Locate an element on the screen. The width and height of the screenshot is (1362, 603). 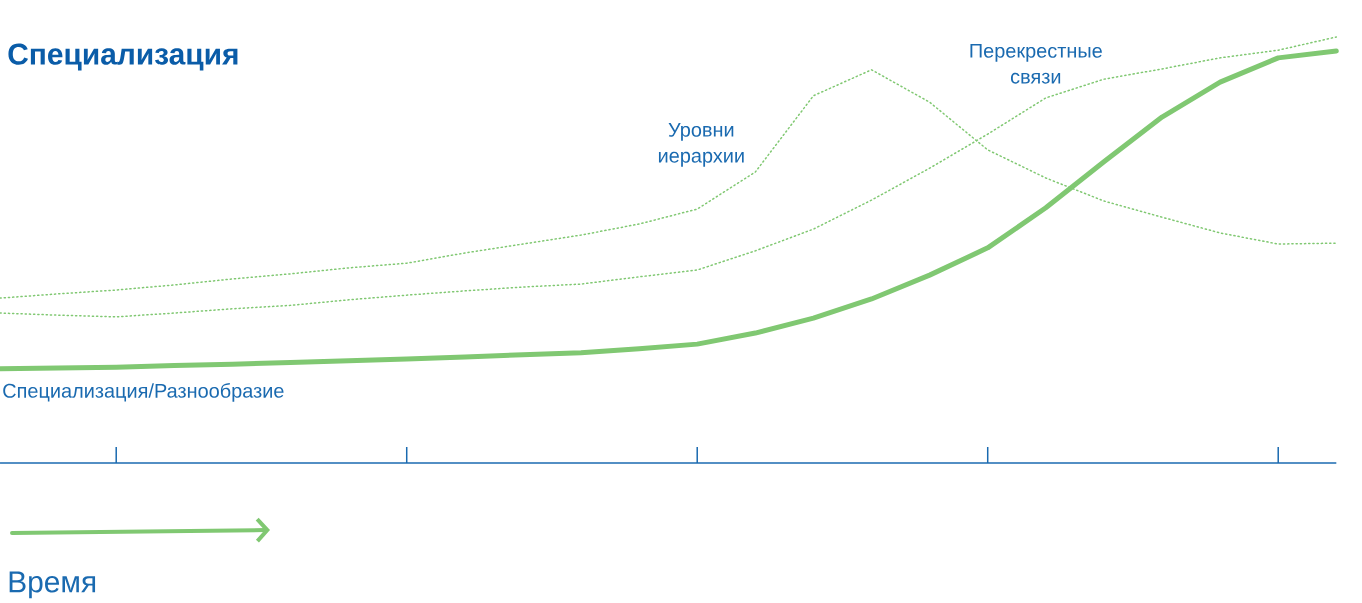
series-label: Уровни иерархии is located at coordinates (701, 144).